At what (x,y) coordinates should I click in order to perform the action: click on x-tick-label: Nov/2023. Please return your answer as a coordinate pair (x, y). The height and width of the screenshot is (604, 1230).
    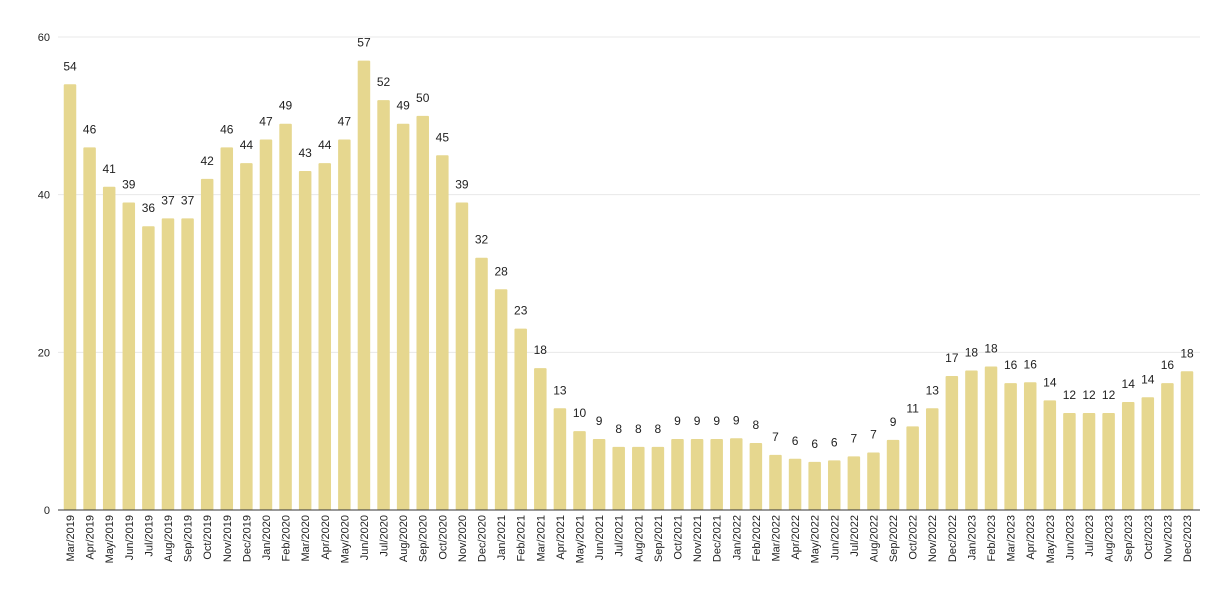
    Looking at the image, I should click on (1168, 538).